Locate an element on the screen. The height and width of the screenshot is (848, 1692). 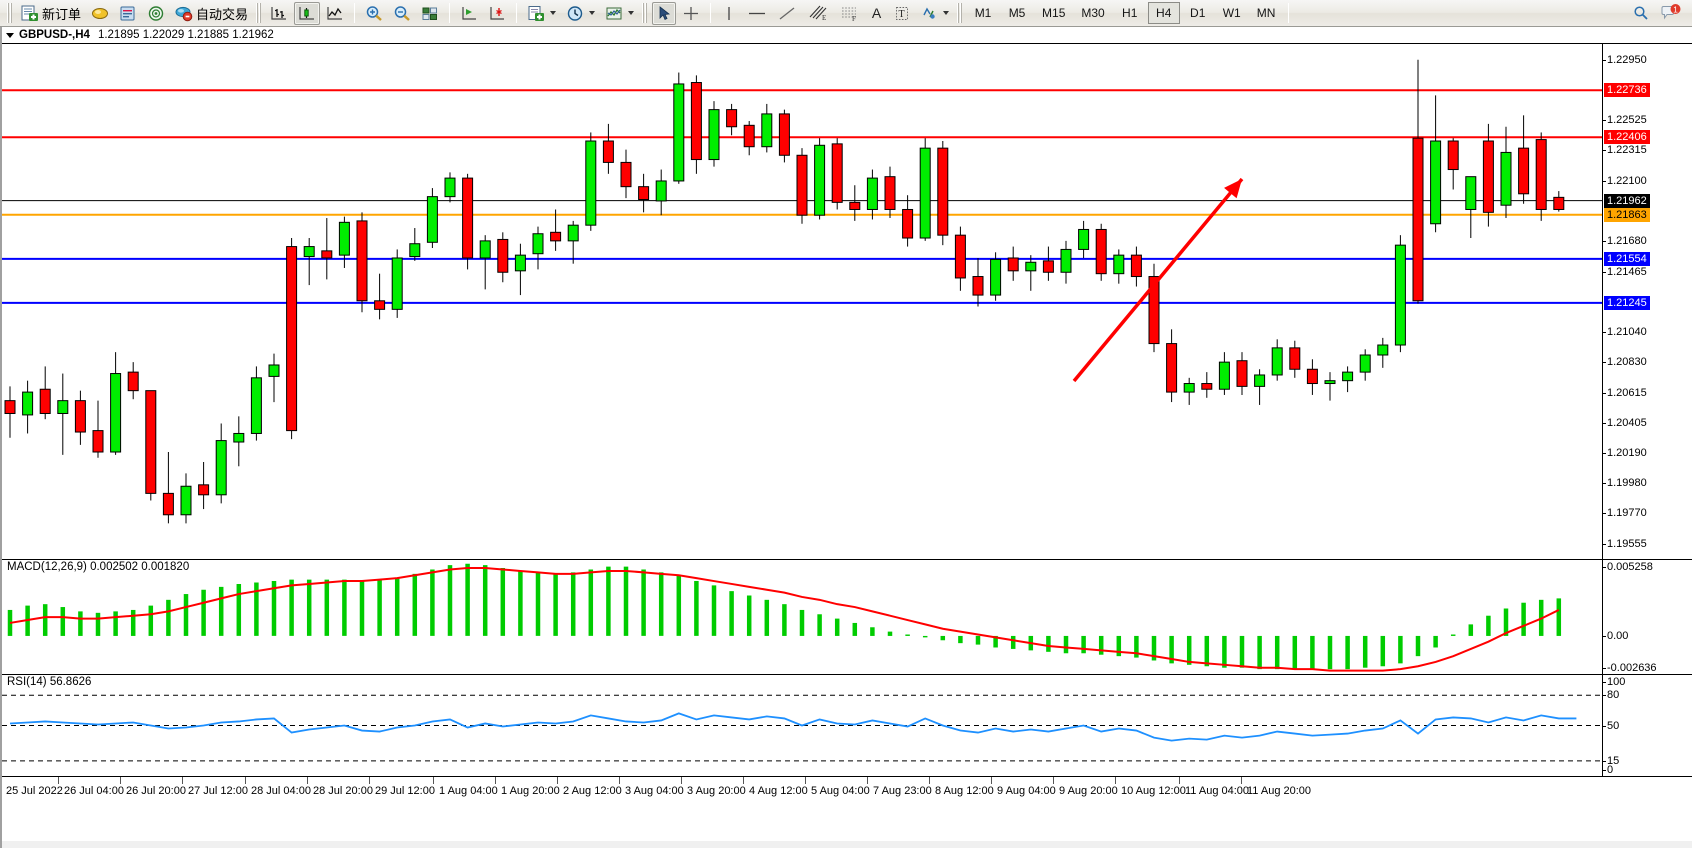
expert-advisors-icon is located at coordinates (100, 13).